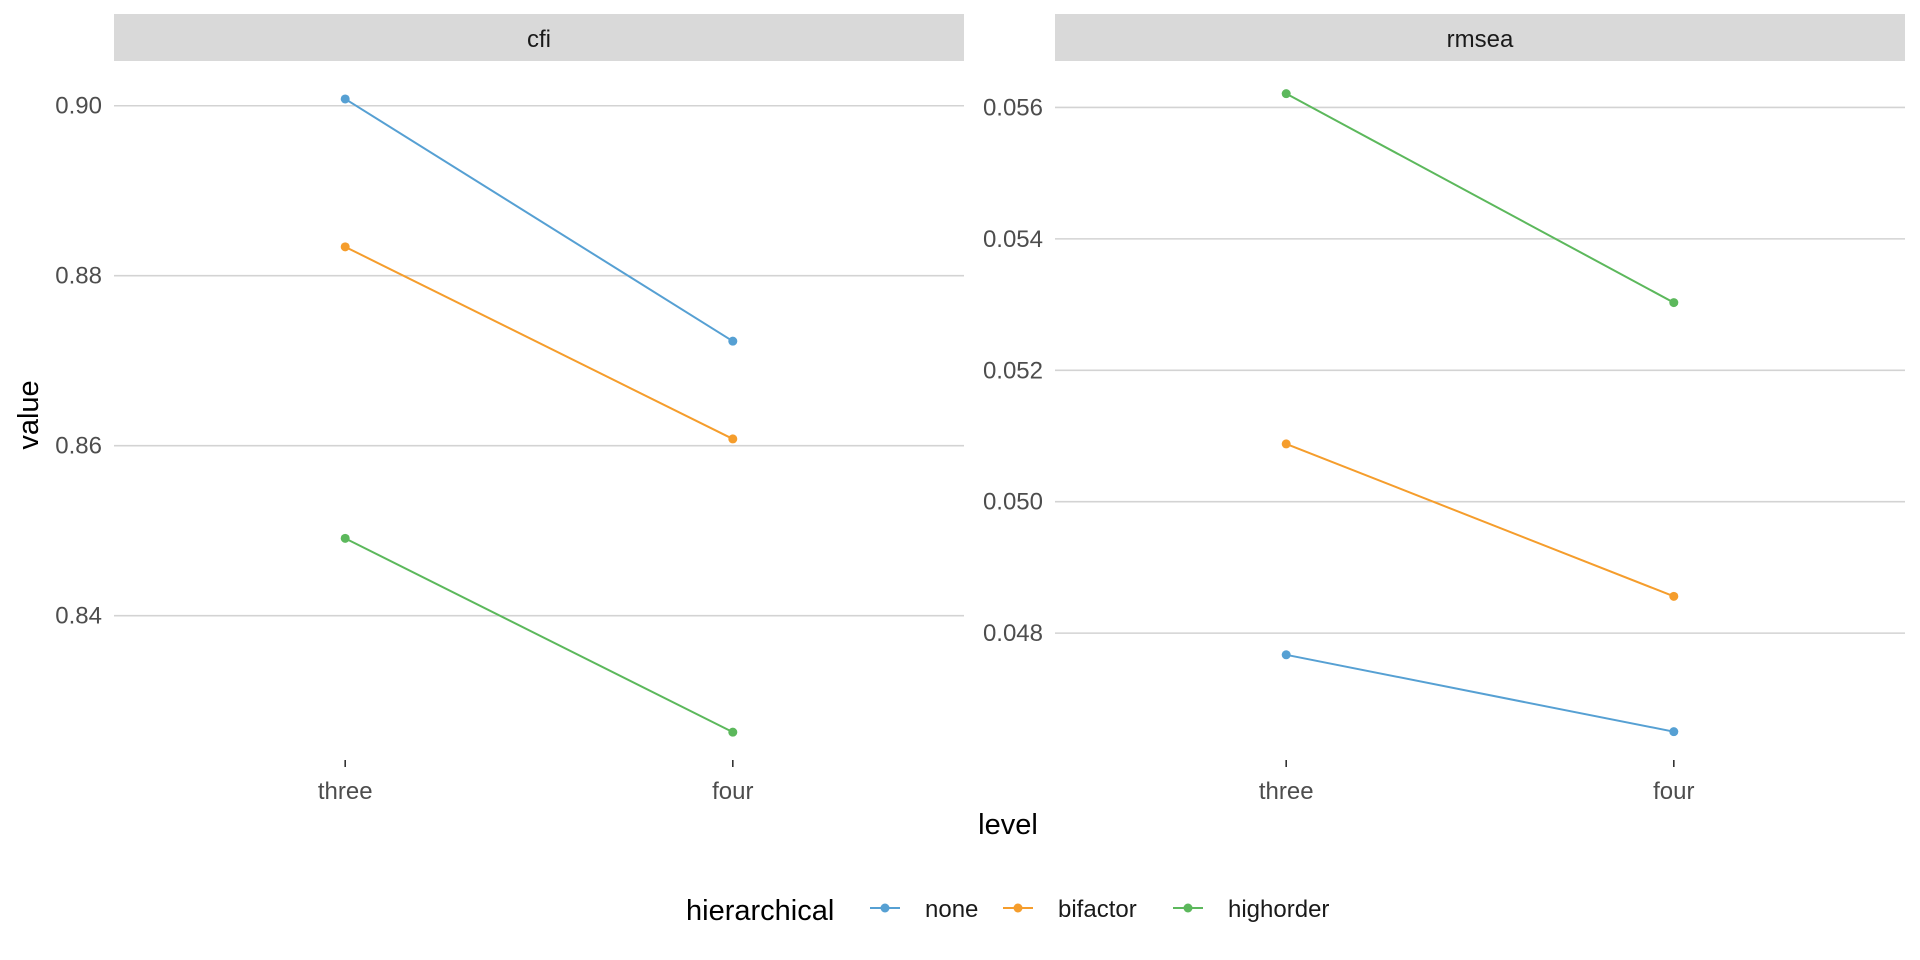 The width and height of the screenshot is (1920, 960). What do you see at coordinates (1278, 909) in the screenshot?
I see `legend-label: highorder` at bounding box center [1278, 909].